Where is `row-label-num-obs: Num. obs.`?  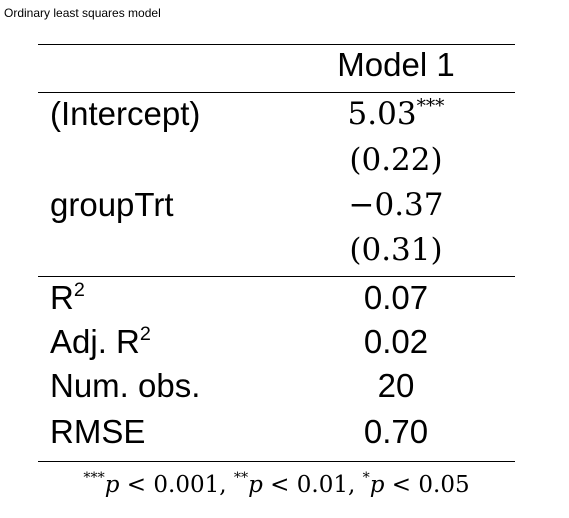 row-label-num-obs: Num. obs. is located at coordinates (125, 385).